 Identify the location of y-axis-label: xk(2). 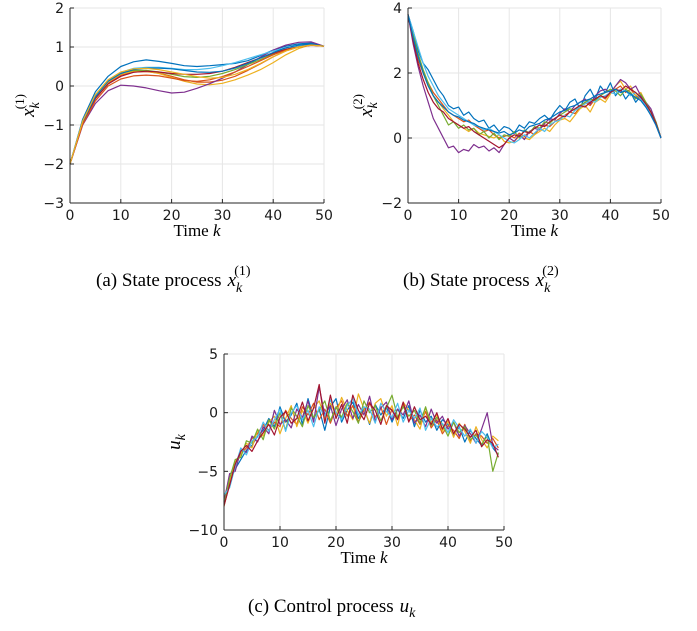
(365, 106).